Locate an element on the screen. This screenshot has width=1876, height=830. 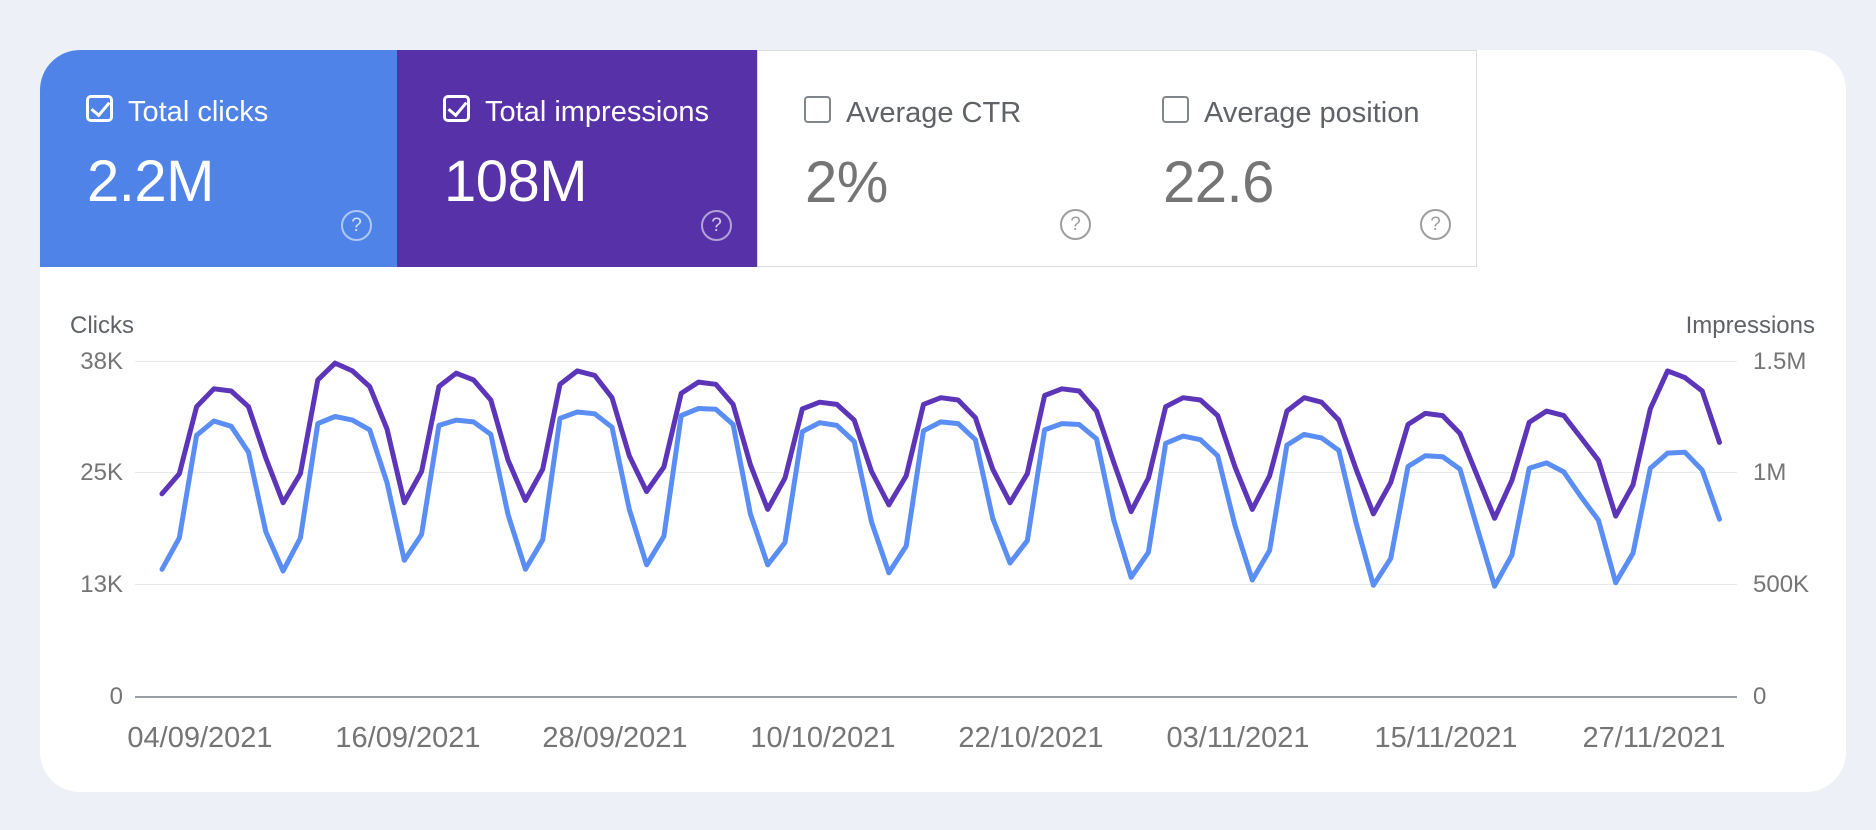
x-axis-date-label: 15/11/2021 is located at coordinates (1446, 738).